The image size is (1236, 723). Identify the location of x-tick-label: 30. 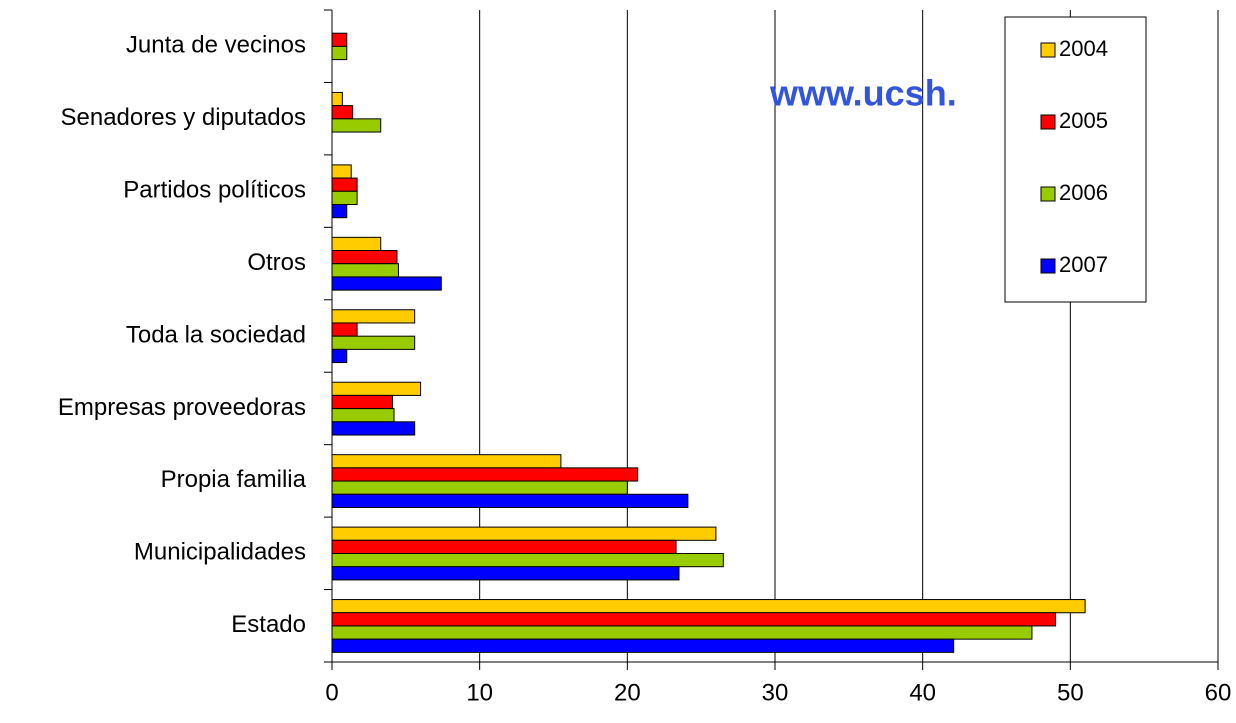
(775, 692).